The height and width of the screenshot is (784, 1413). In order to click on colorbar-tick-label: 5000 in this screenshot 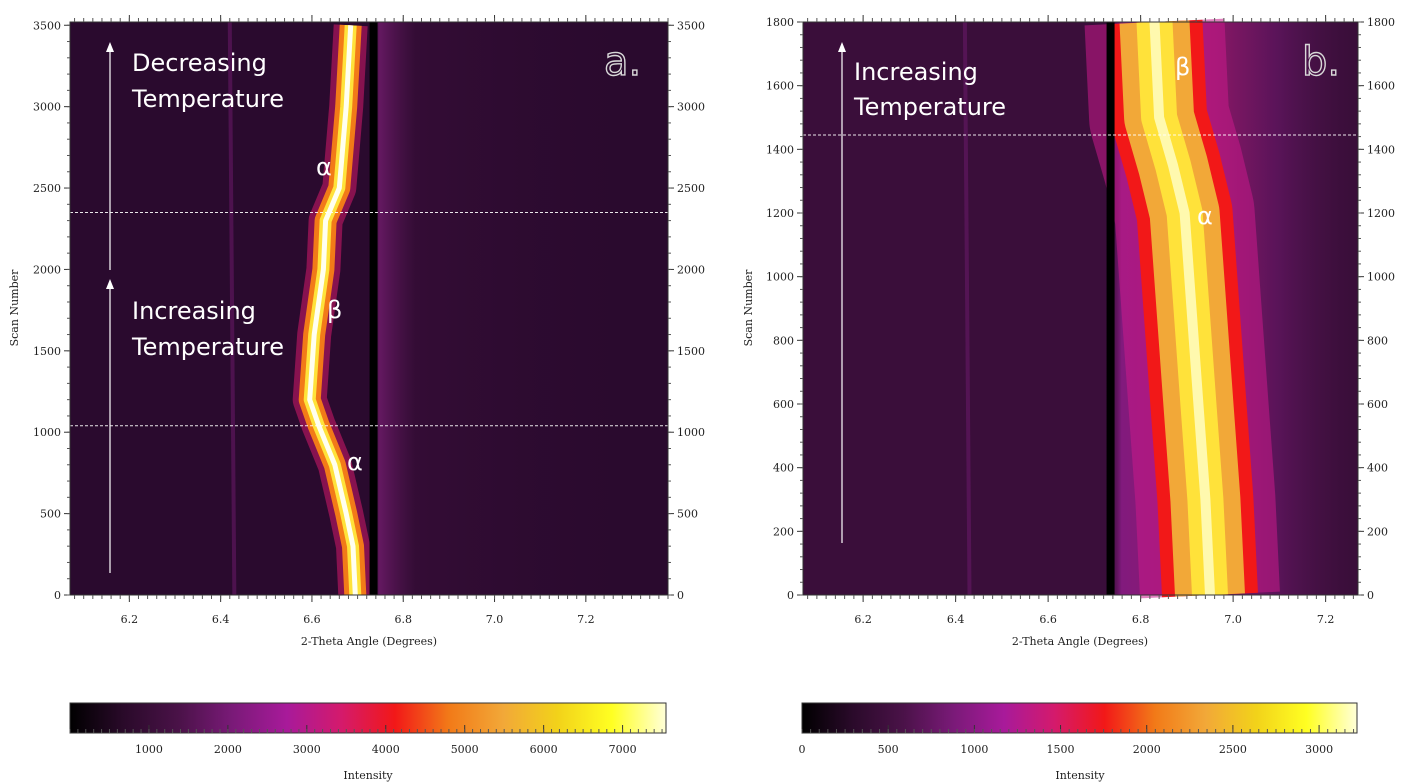, I will do `click(465, 749)`.